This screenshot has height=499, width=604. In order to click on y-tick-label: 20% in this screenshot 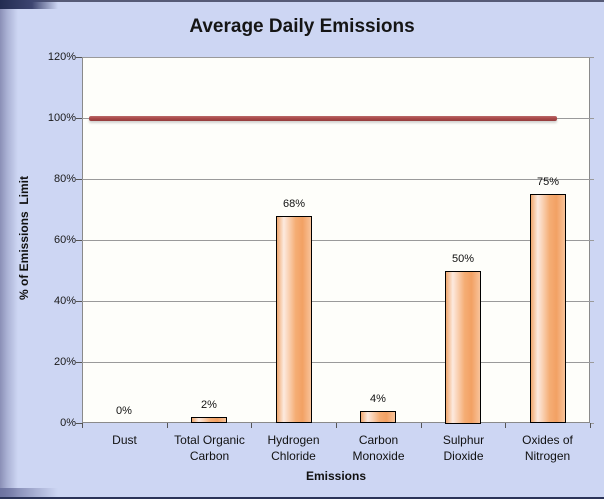, I will do `click(64, 362)`.